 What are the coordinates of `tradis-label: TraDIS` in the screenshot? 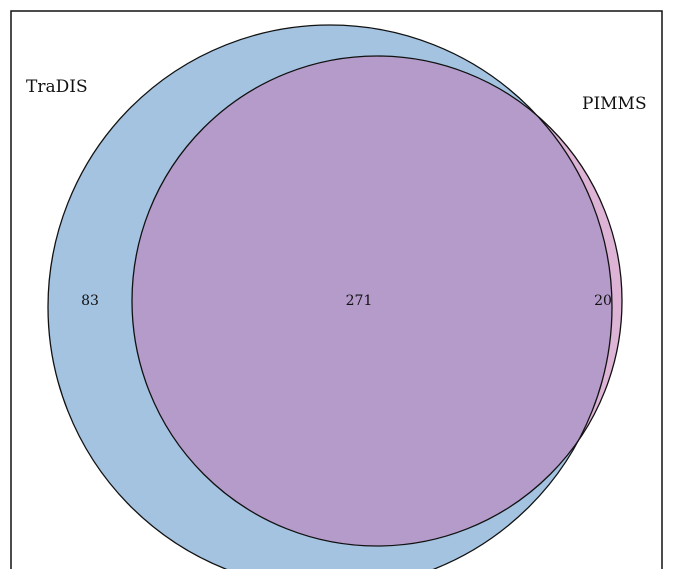 It's located at (57, 87).